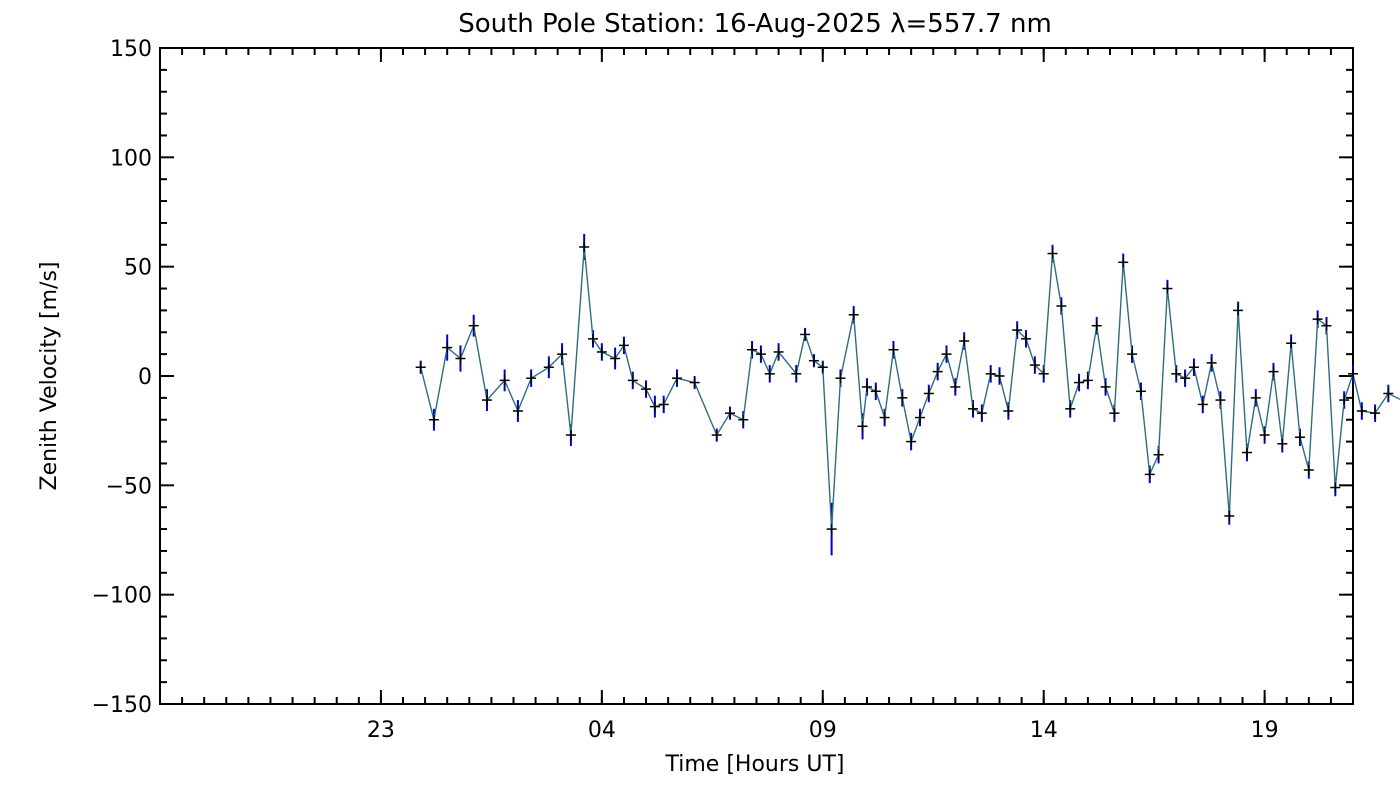 The image size is (1400, 800). I want to click on x-tick-label: 04, so click(602, 730).